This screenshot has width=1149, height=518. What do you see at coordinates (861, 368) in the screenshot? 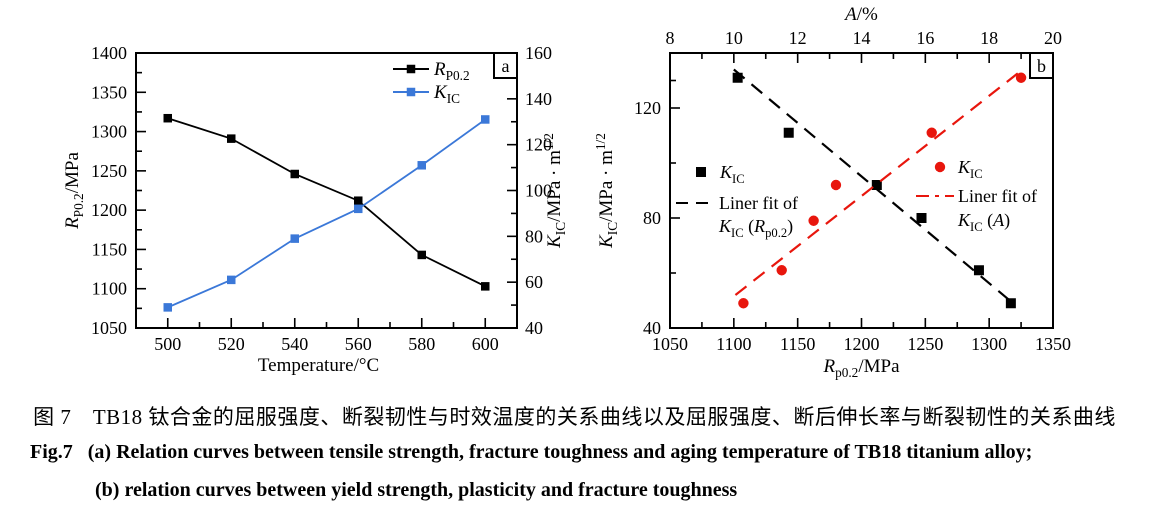
I see `x-bottom-axis-title: Rp0.2/MPa` at bounding box center [861, 368].